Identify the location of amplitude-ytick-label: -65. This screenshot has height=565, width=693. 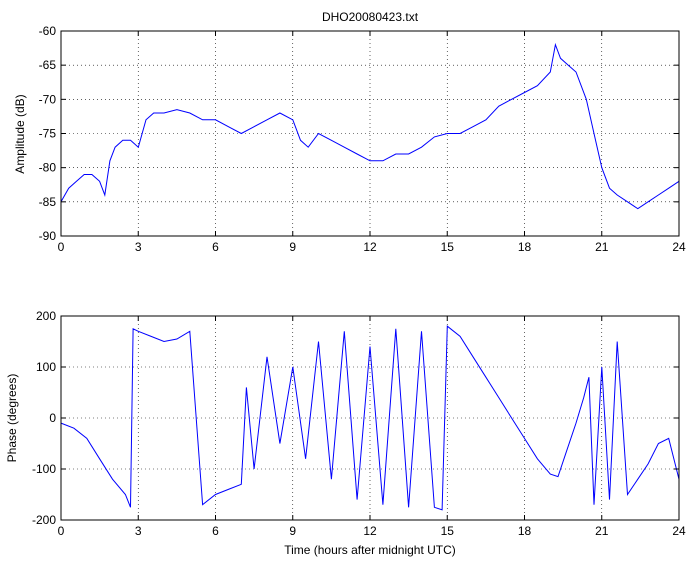
(48, 65).